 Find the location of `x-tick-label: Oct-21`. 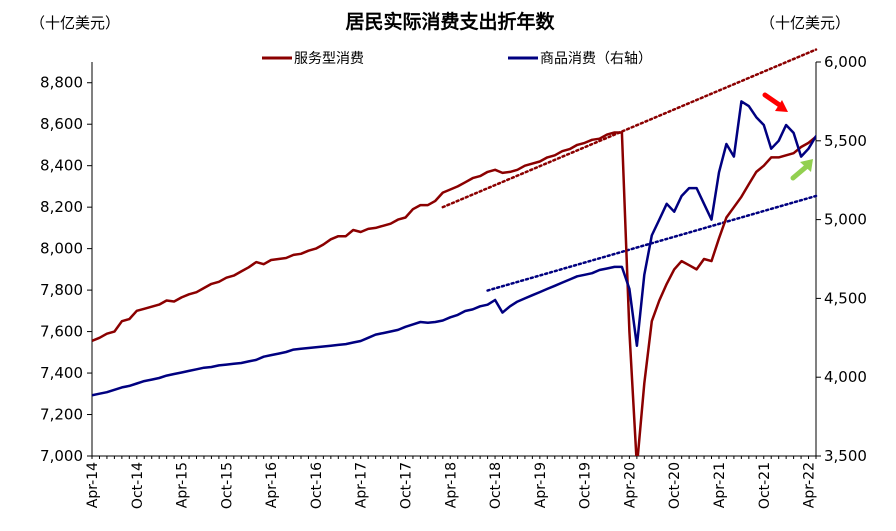

x-tick-label: Oct-21 is located at coordinates (765, 485).